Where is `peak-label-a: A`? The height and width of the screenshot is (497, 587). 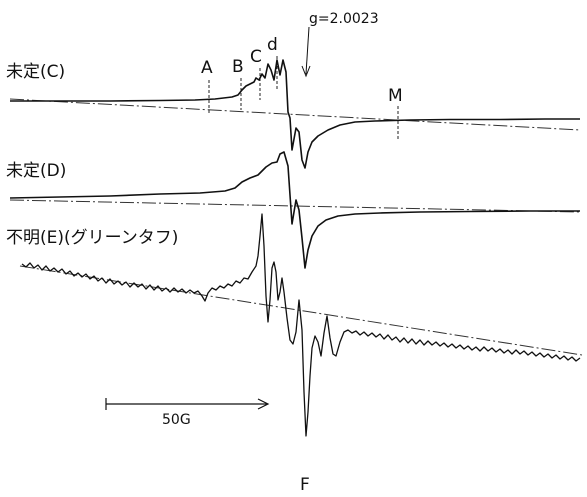
peak-label-a: A is located at coordinates (207, 68).